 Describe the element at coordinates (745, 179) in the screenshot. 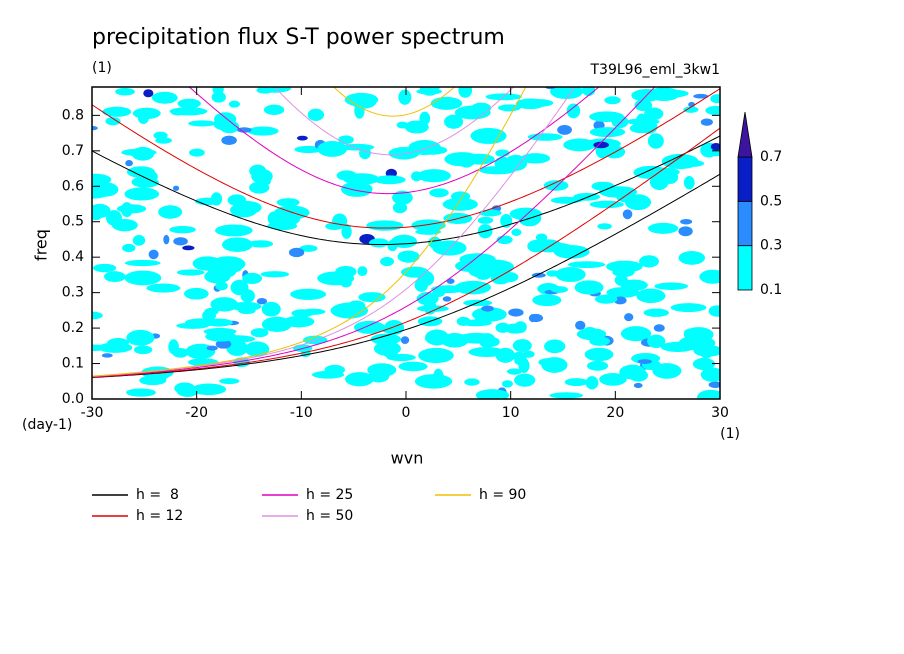

I see `colorbar-cell` at that location.